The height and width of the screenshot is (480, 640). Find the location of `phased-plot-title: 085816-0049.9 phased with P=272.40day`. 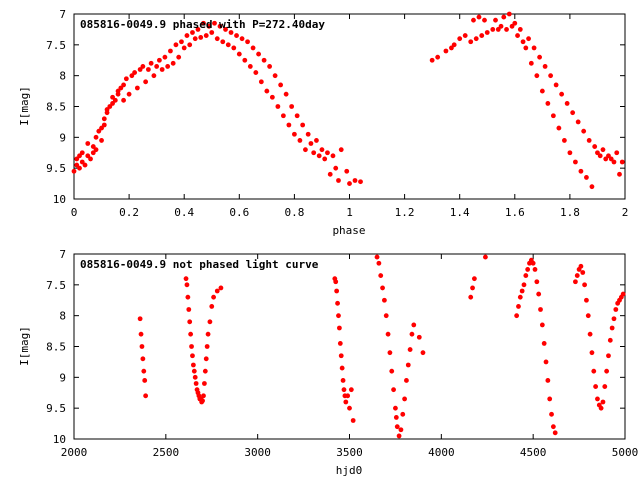

phased-plot-title: 085816-0049.9 phased with P=272.40day is located at coordinates (202, 24).